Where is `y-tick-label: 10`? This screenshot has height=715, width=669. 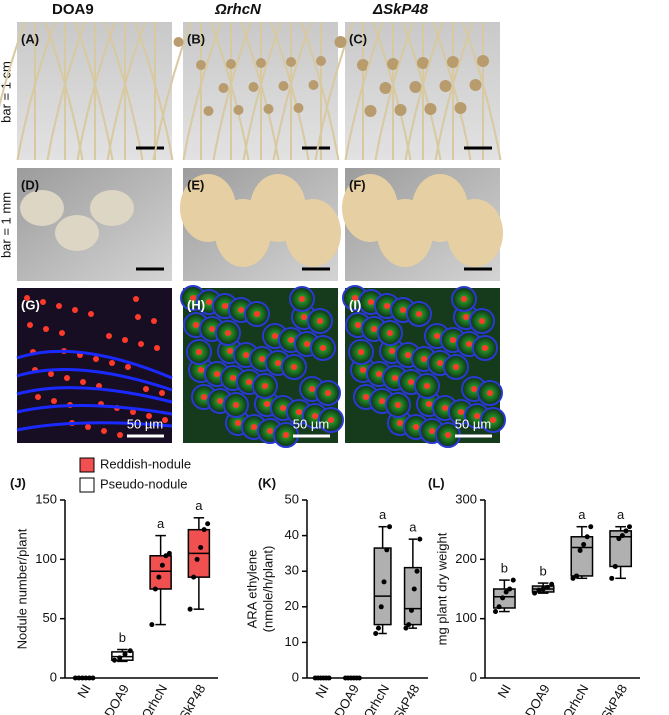 y-tick-label: 10 is located at coordinates (292, 641).